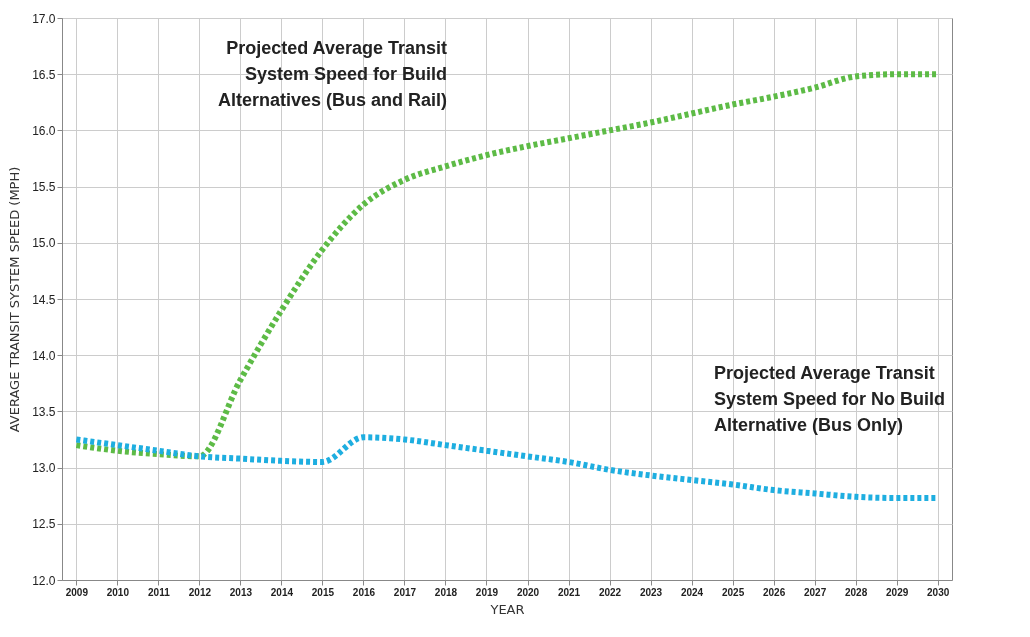  I want to click on x-tick-label: 2014, so click(282, 592).